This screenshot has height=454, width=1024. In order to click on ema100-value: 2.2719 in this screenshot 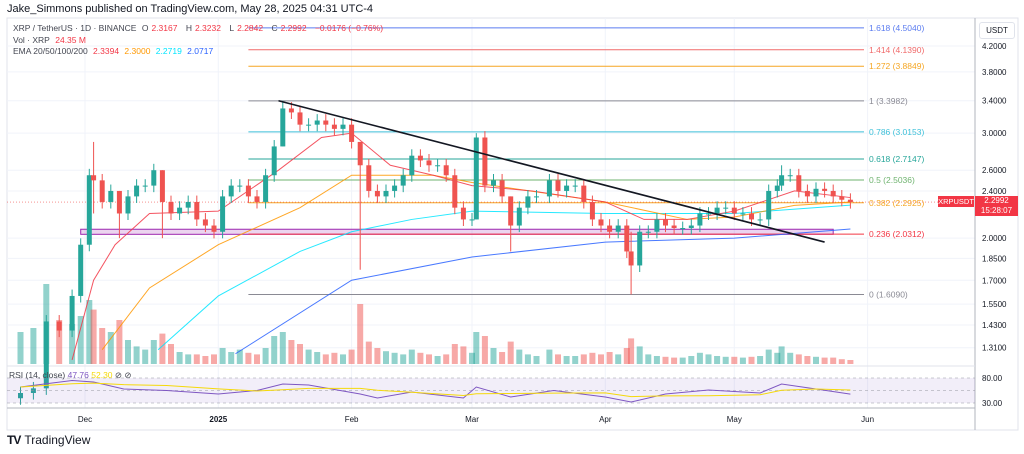, I will do `click(168, 51)`.